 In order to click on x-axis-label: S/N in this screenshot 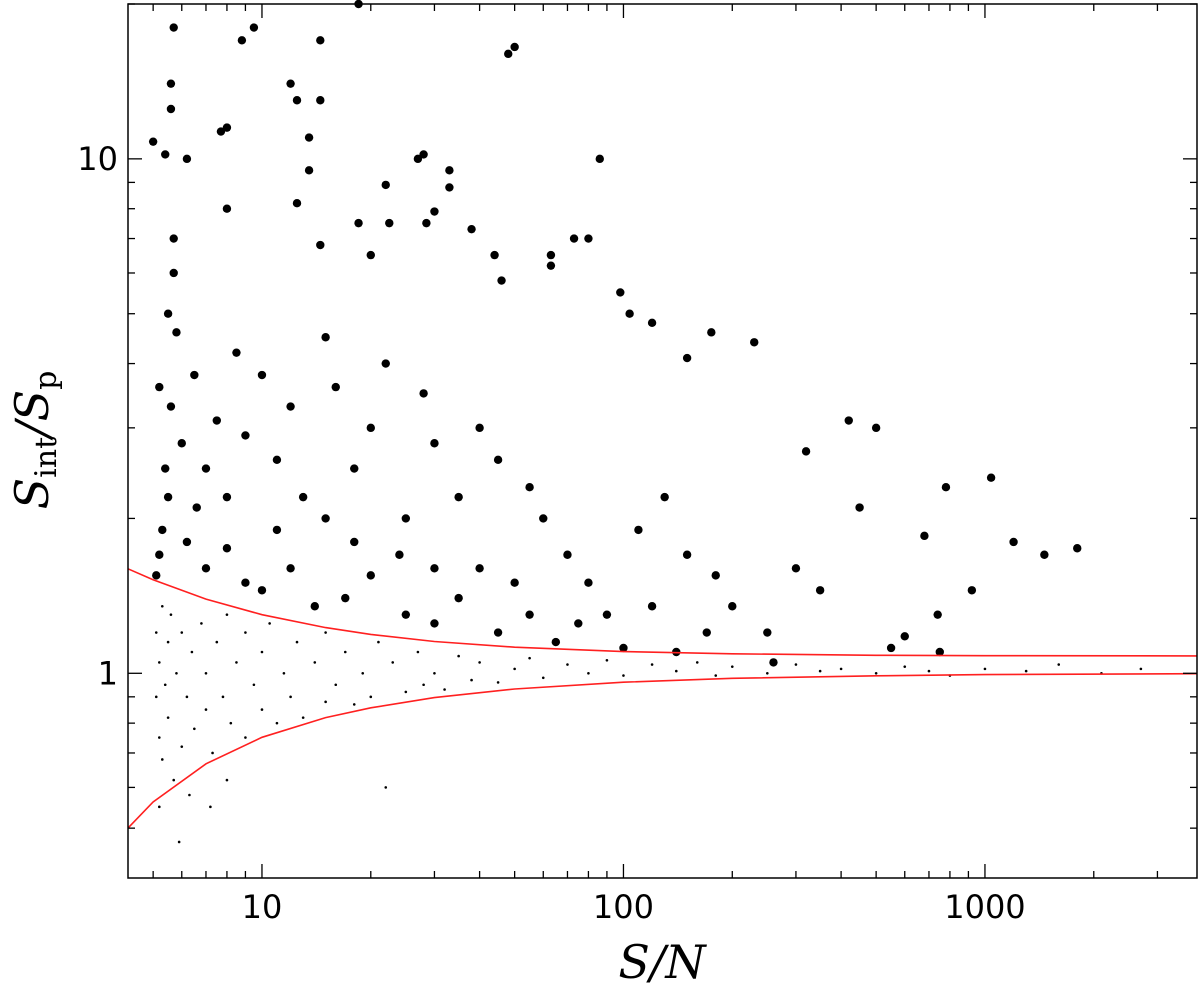, I will do `click(662, 962)`.